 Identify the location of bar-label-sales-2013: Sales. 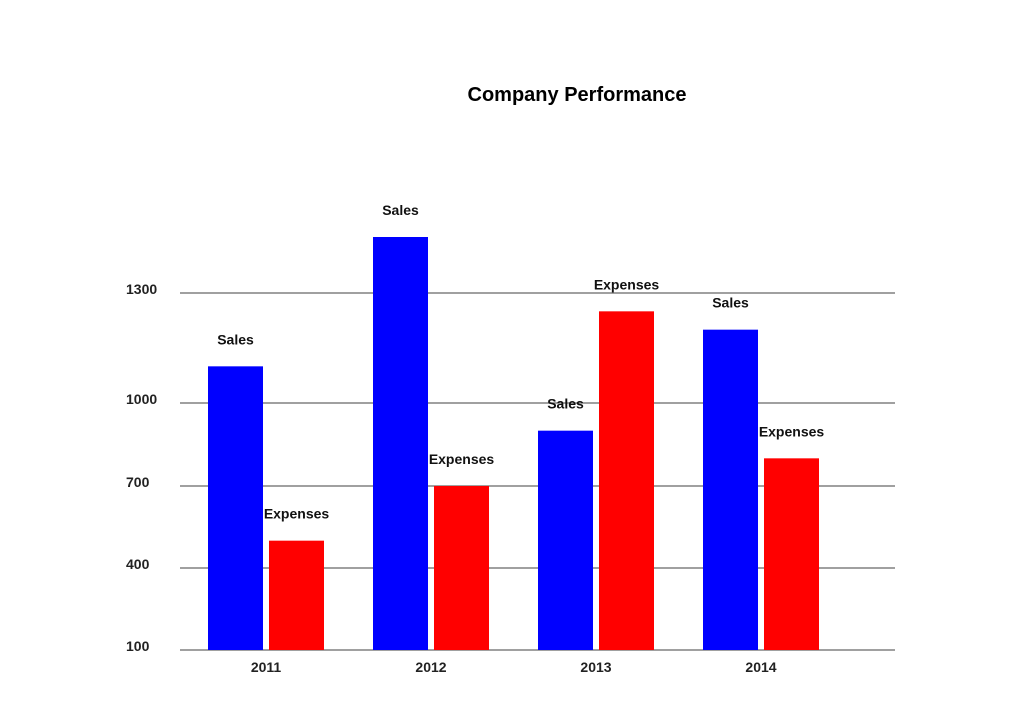
(565, 404).